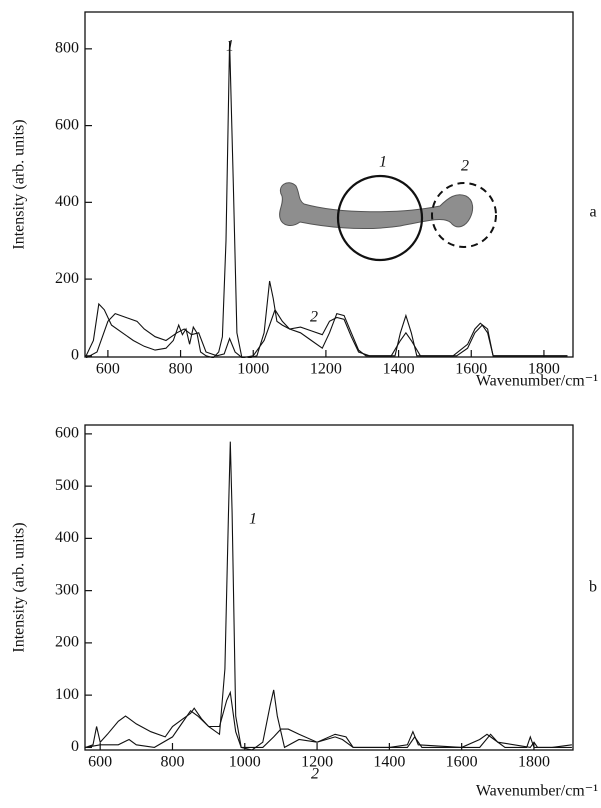 Image resolution: width=601 pixels, height=808 pixels. Describe the element at coordinates (67, 694) in the screenshot. I see `y-tick-label: 100` at that location.